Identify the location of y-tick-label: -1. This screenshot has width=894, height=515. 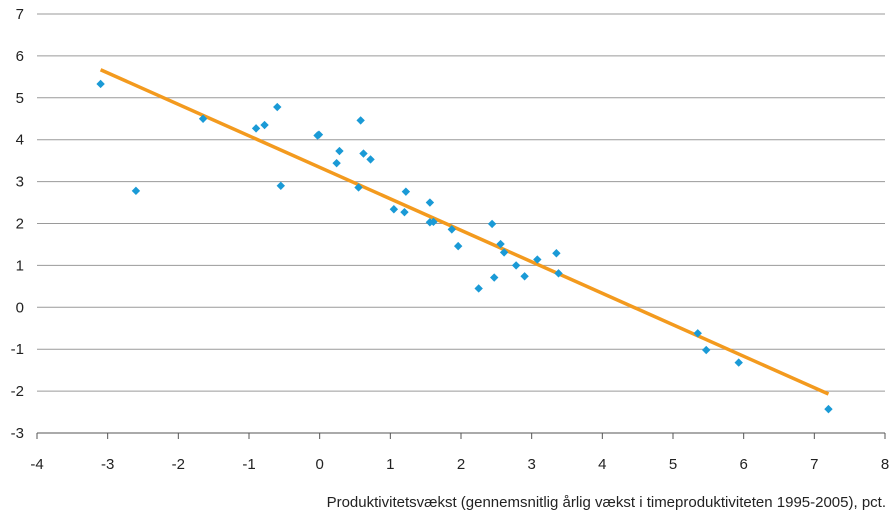
(17, 349).